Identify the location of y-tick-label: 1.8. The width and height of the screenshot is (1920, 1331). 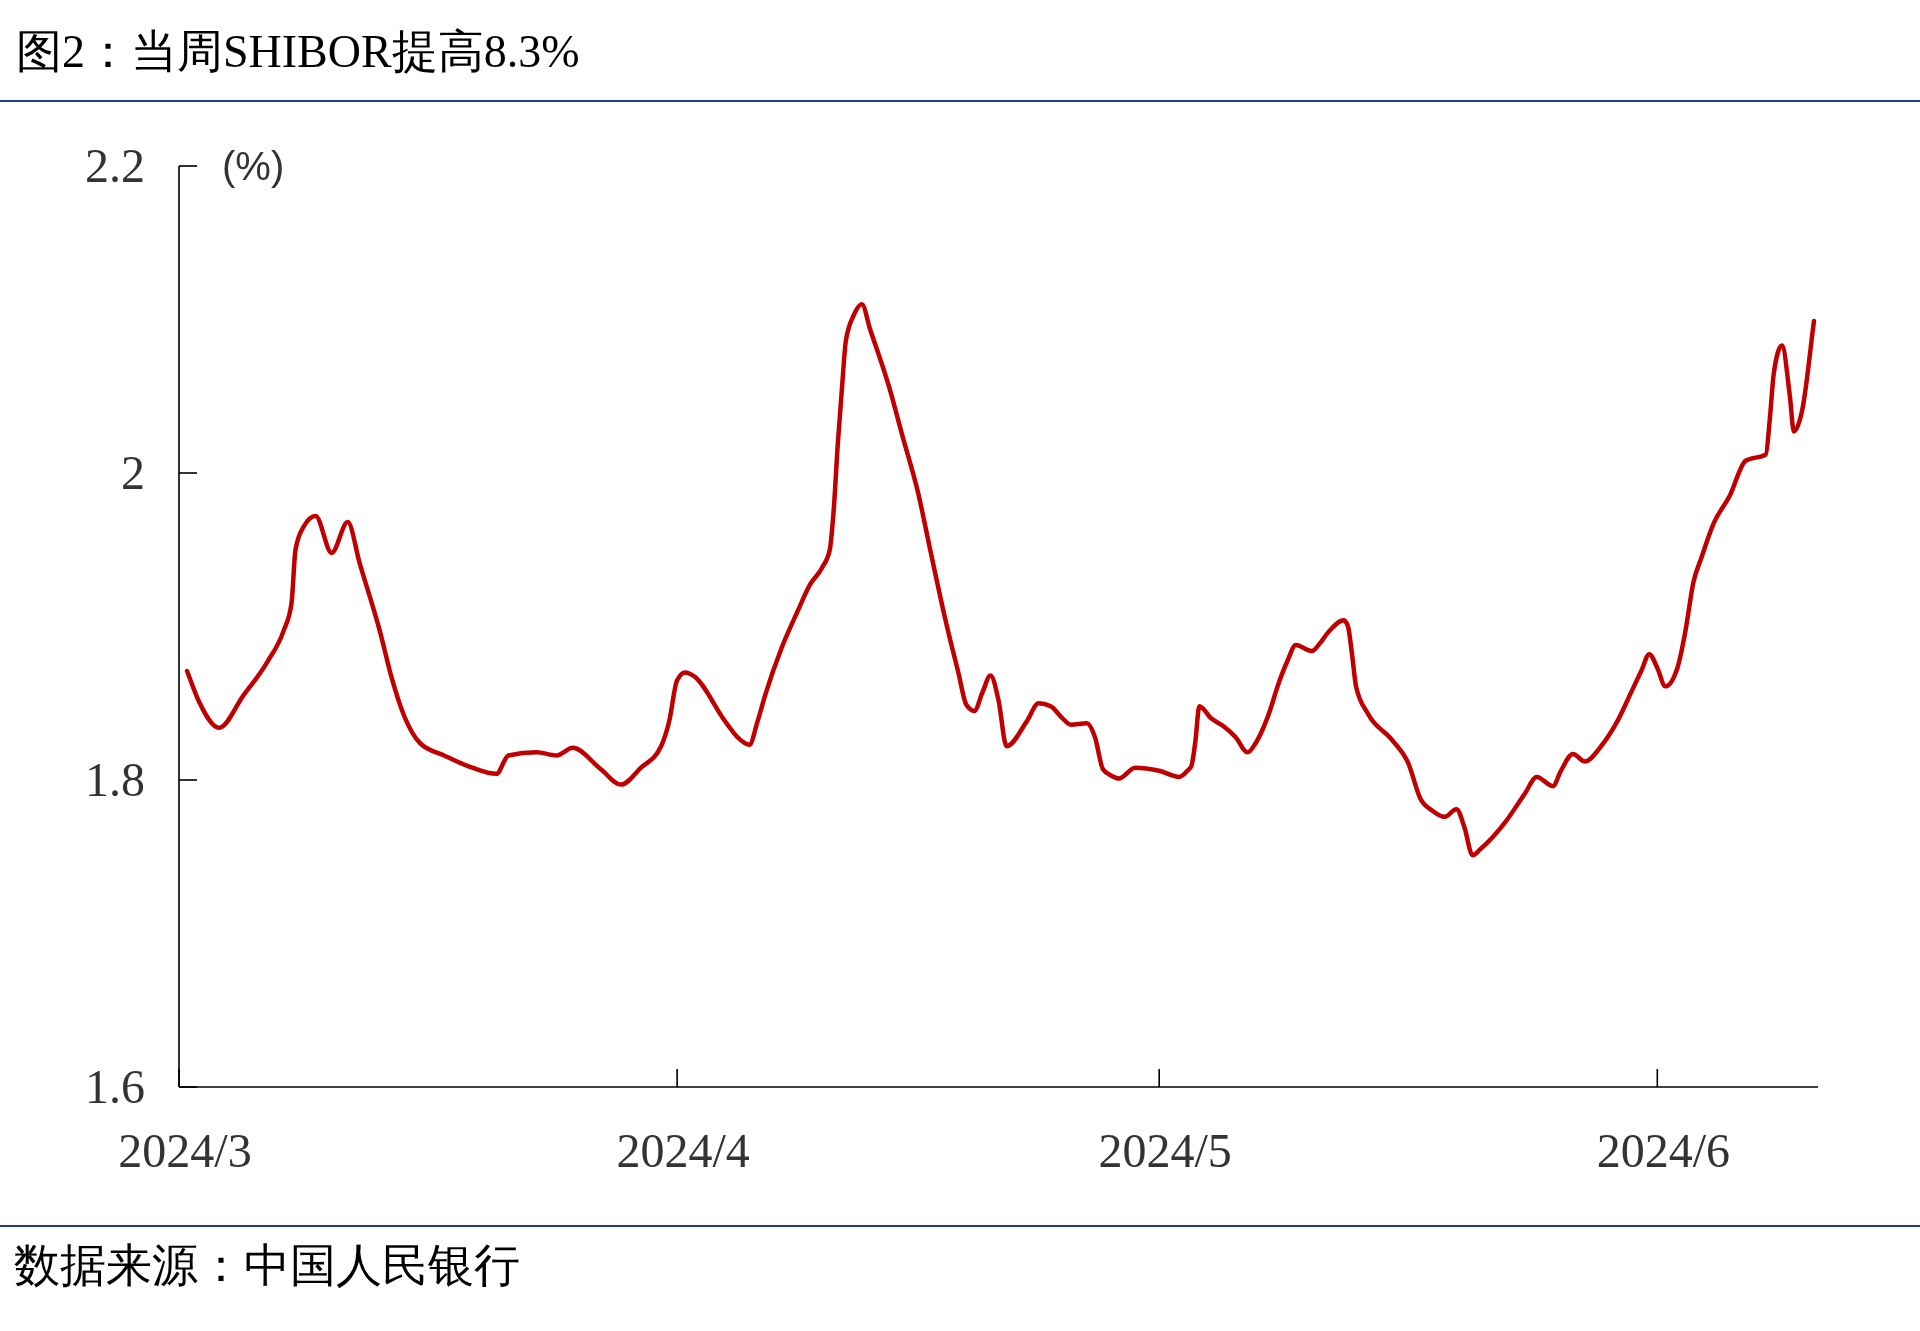
(115, 779).